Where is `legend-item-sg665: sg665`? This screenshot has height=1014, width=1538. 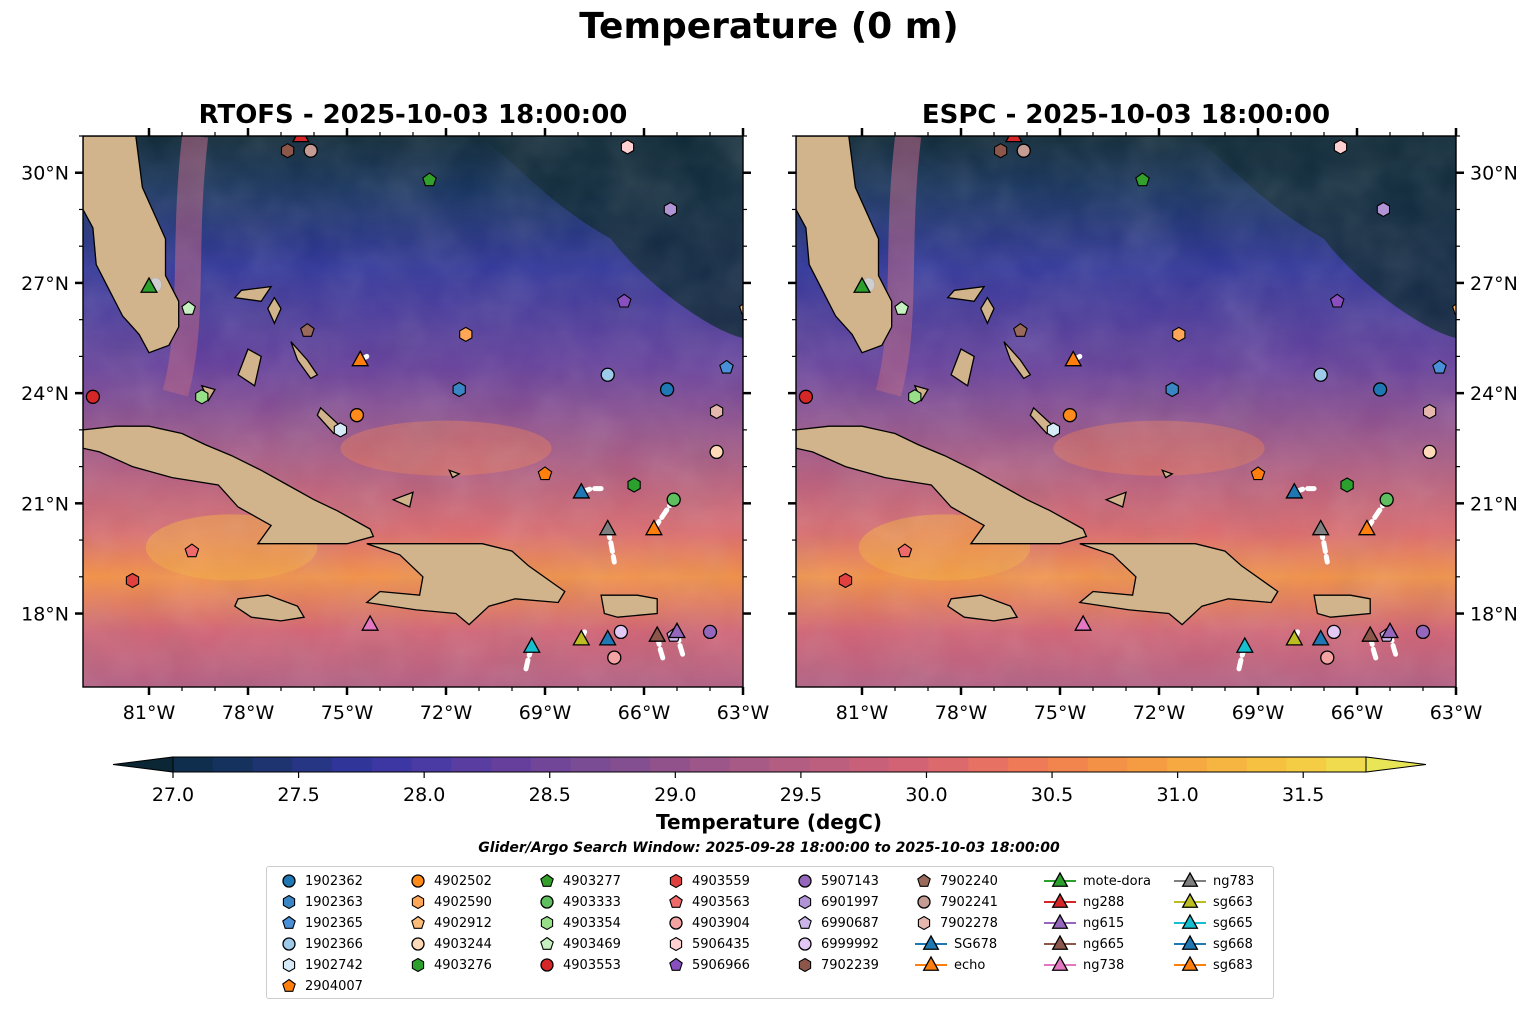 legend-item-sg665: sg665 is located at coordinates (1213, 923).